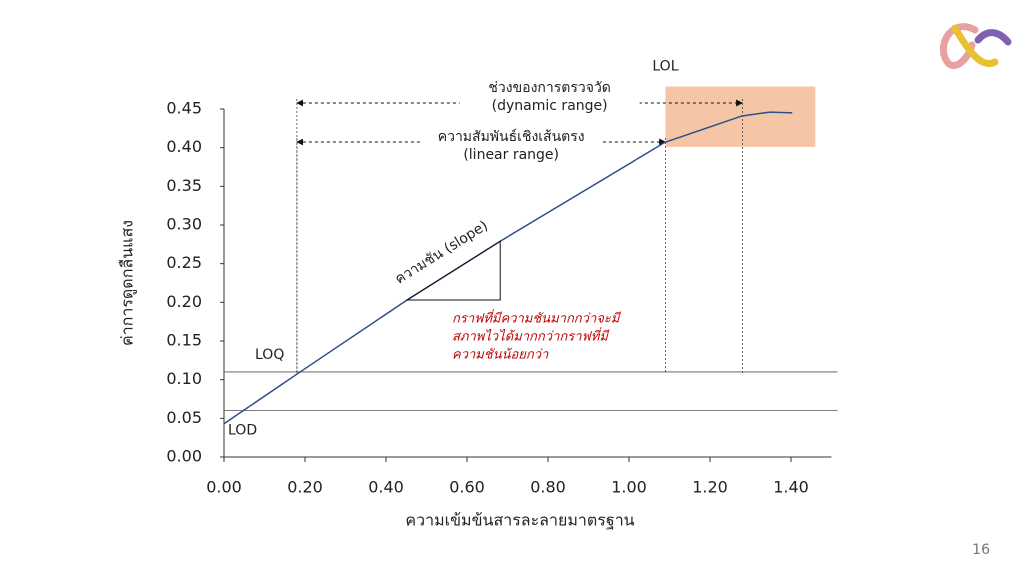 The width and height of the screenshot is (1024, 576). Describe the element at coordinates (184, 224) in the screenshot. I see `y-tick-label: 0.30` at that location.